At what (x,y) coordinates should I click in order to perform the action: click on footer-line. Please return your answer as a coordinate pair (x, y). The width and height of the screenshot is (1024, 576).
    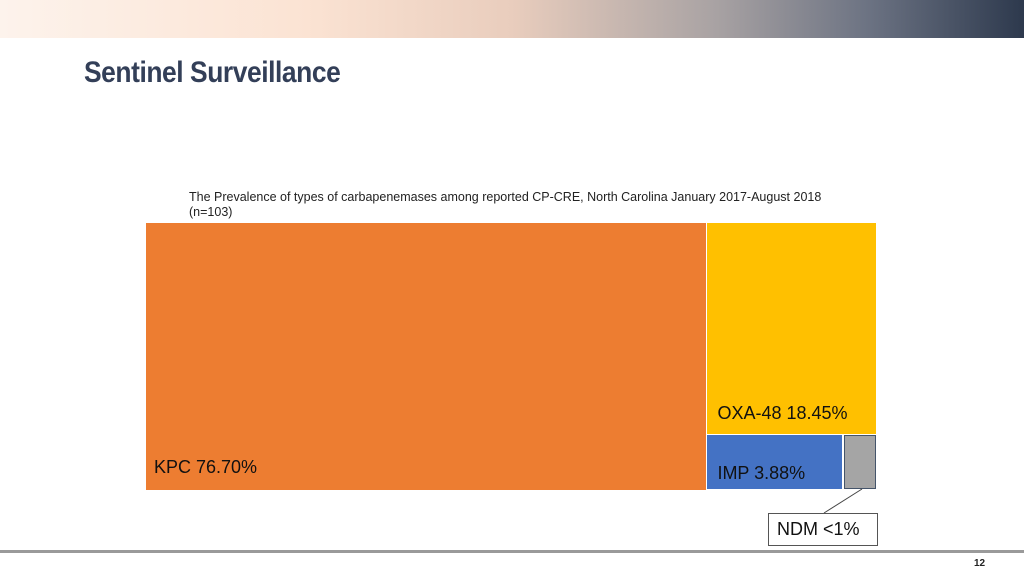
    Looking at the image, I should click on (512, 551).